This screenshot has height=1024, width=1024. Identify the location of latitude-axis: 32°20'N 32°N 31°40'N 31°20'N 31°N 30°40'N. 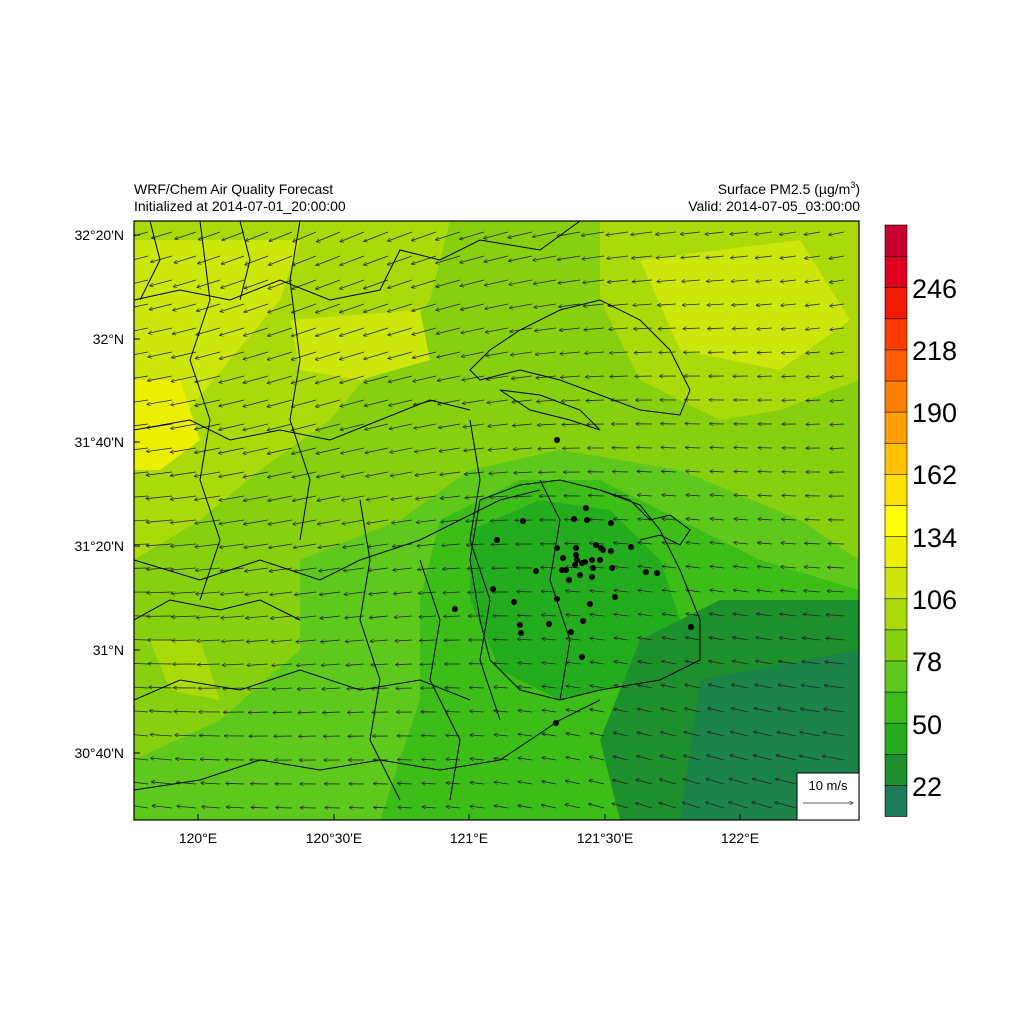
(107, 494).